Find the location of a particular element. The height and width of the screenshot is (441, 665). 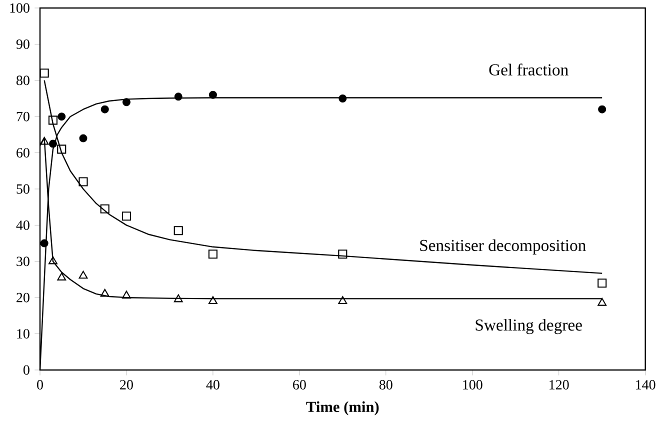

y-tick-label: 100 is located at coordinates (20, 8).